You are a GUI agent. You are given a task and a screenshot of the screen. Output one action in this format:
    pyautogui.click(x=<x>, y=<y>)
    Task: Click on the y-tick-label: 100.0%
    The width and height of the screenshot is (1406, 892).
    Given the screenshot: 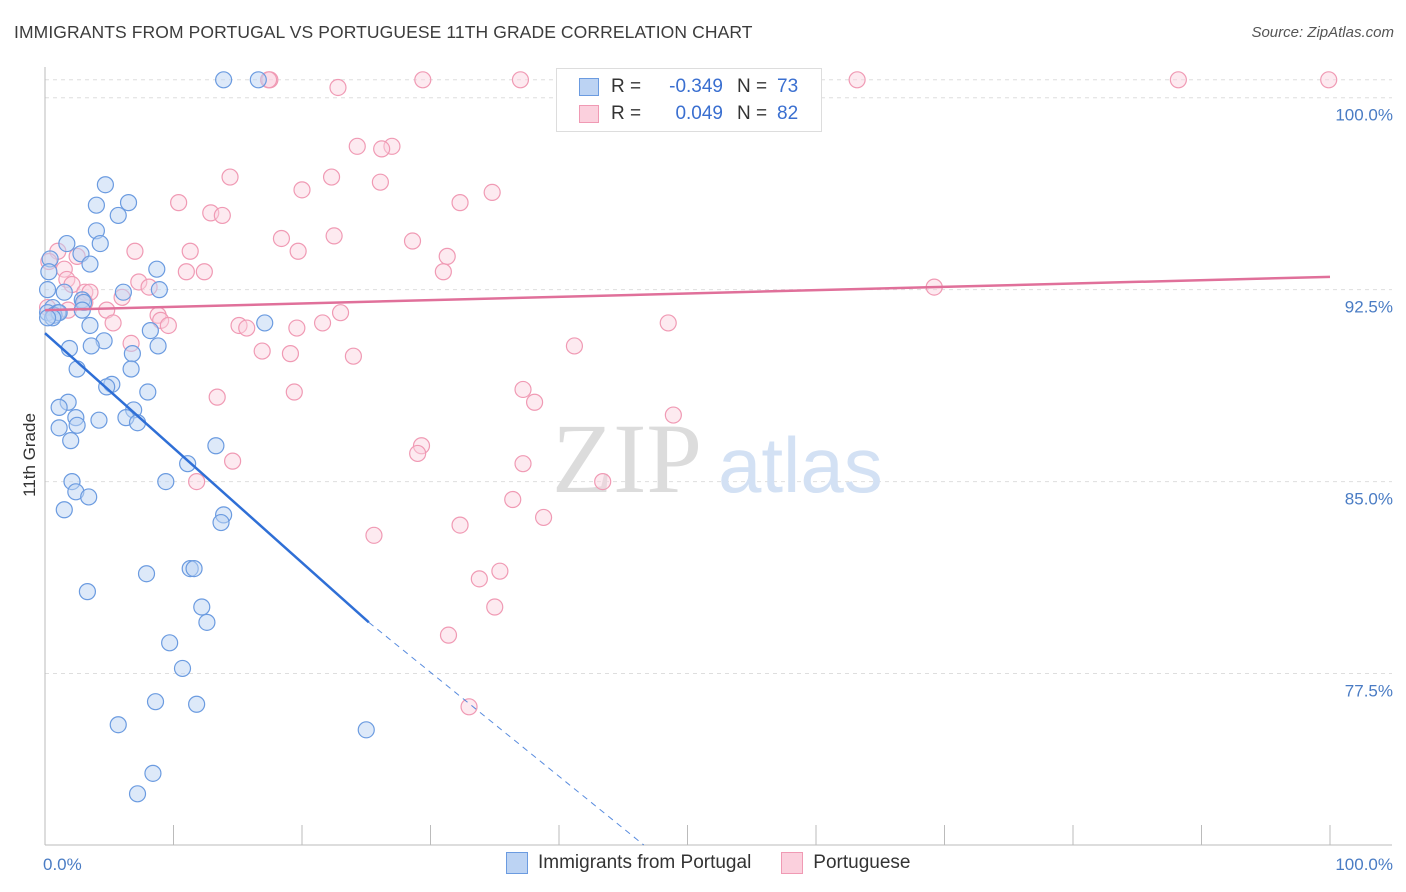 What is the action you would take?
    pyautogui.click(x=1364, y=115)
    